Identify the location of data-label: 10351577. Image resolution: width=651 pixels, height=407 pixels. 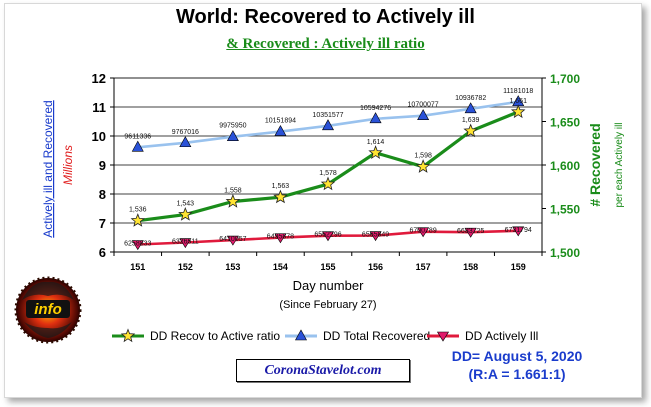
(327, 115).